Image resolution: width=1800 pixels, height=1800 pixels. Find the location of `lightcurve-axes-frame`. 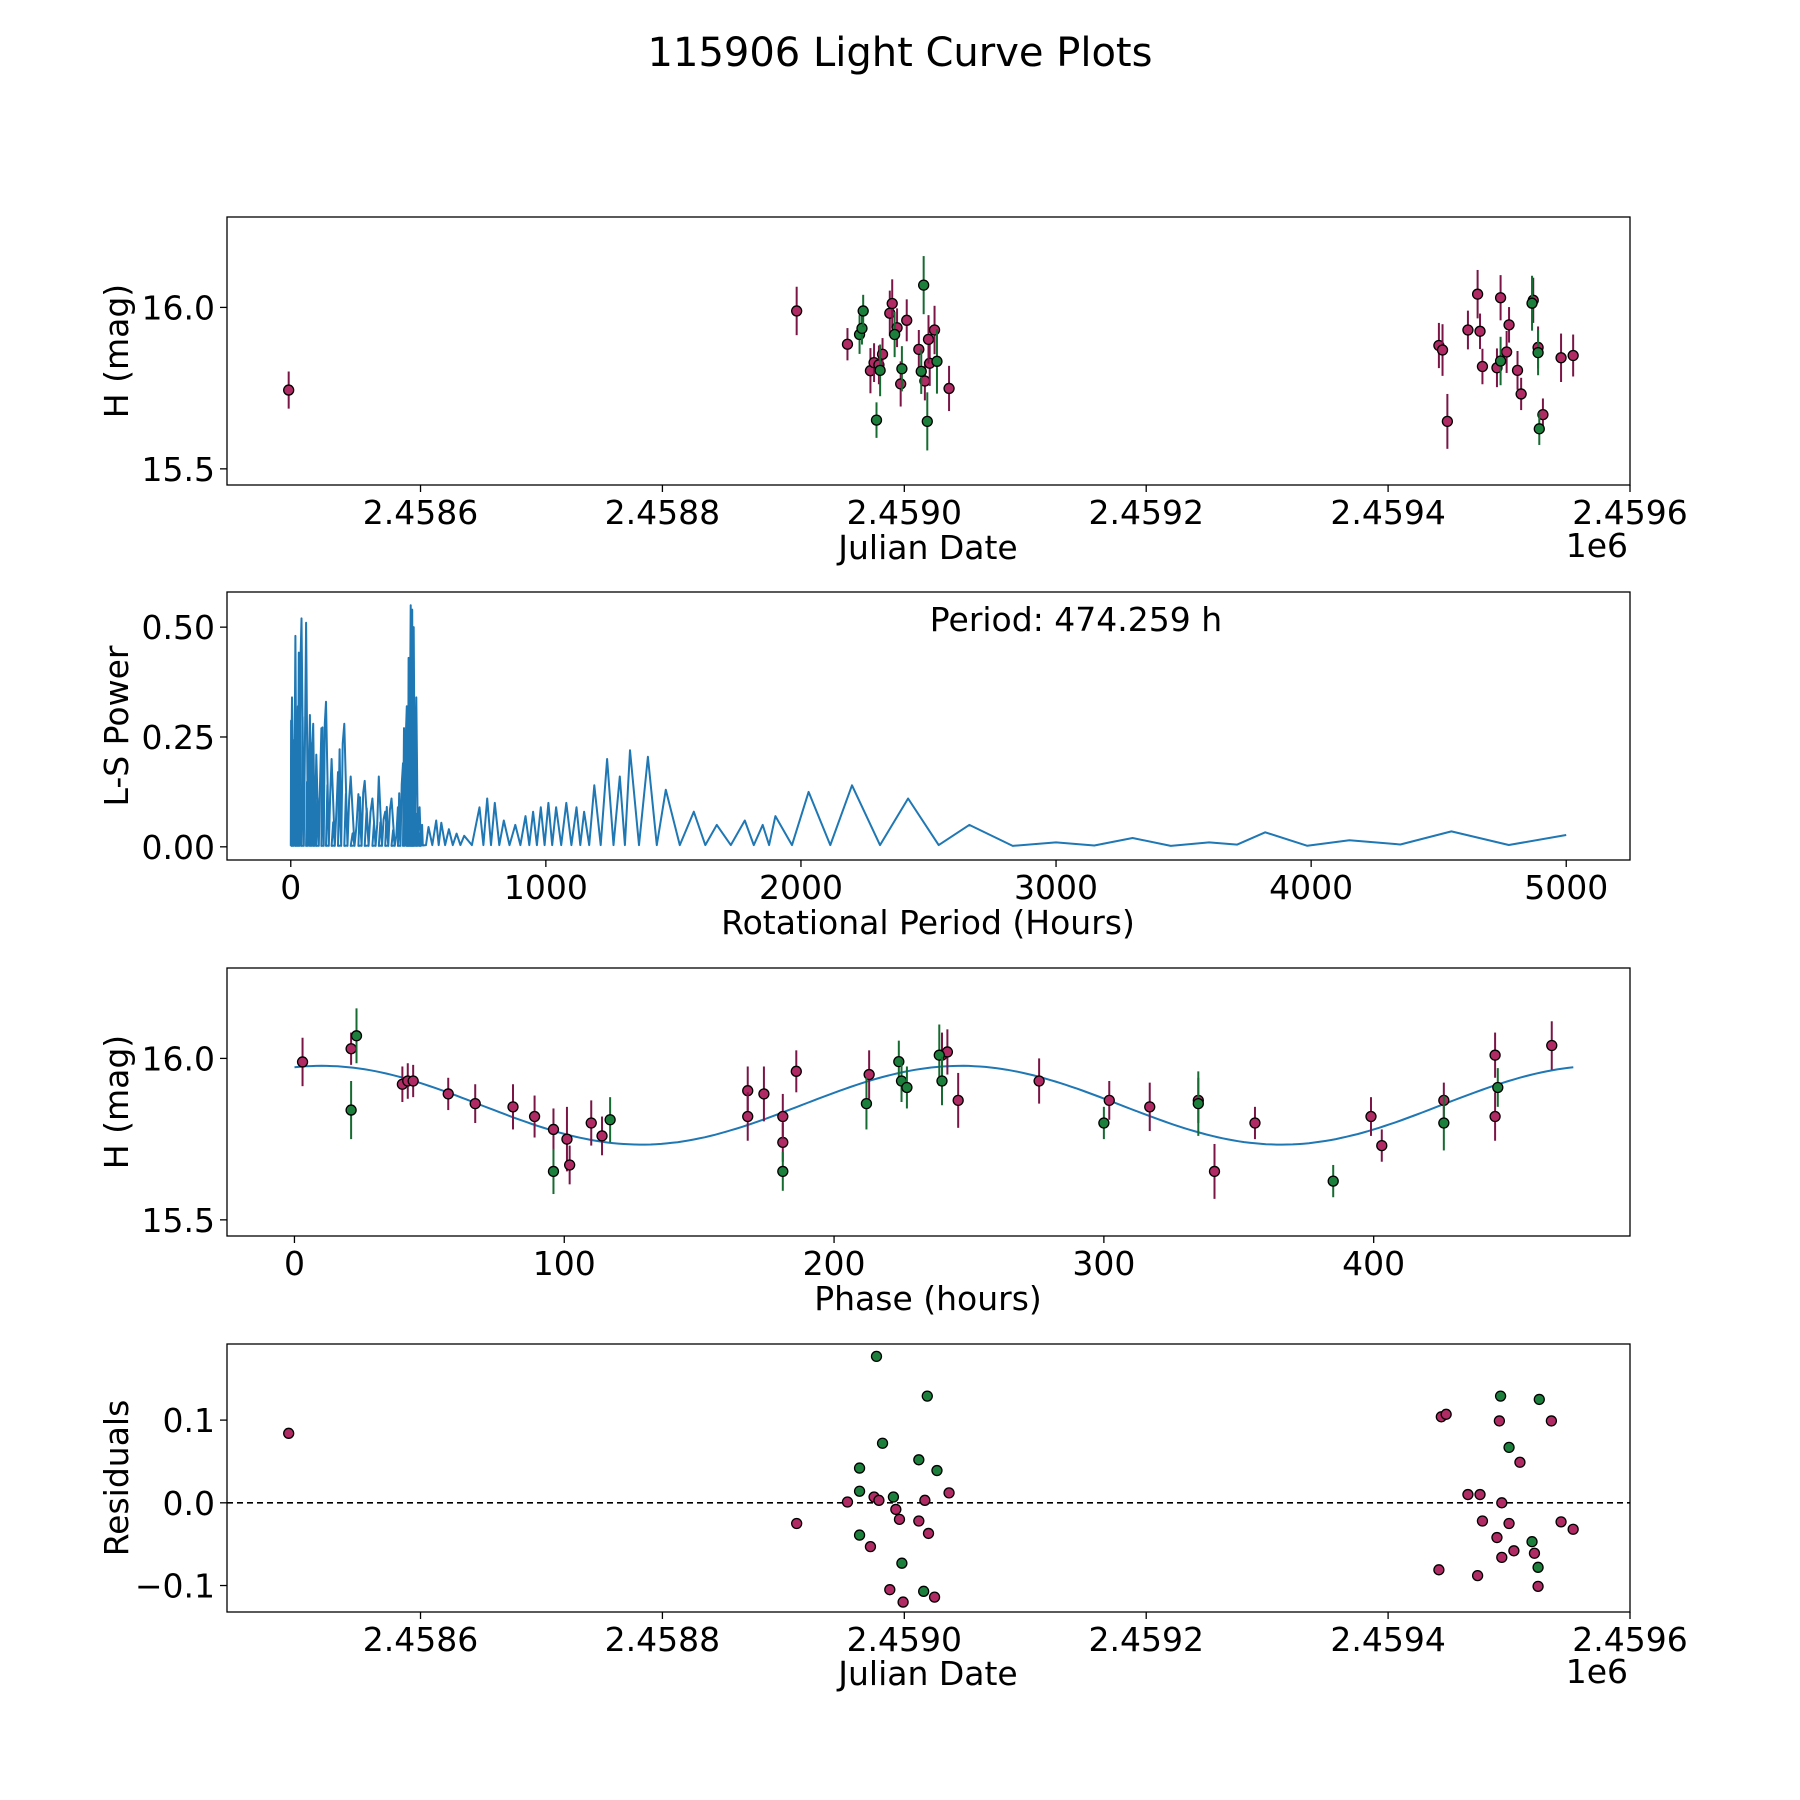

lightcurve-axes-frame is located at coordinates (928, 351).